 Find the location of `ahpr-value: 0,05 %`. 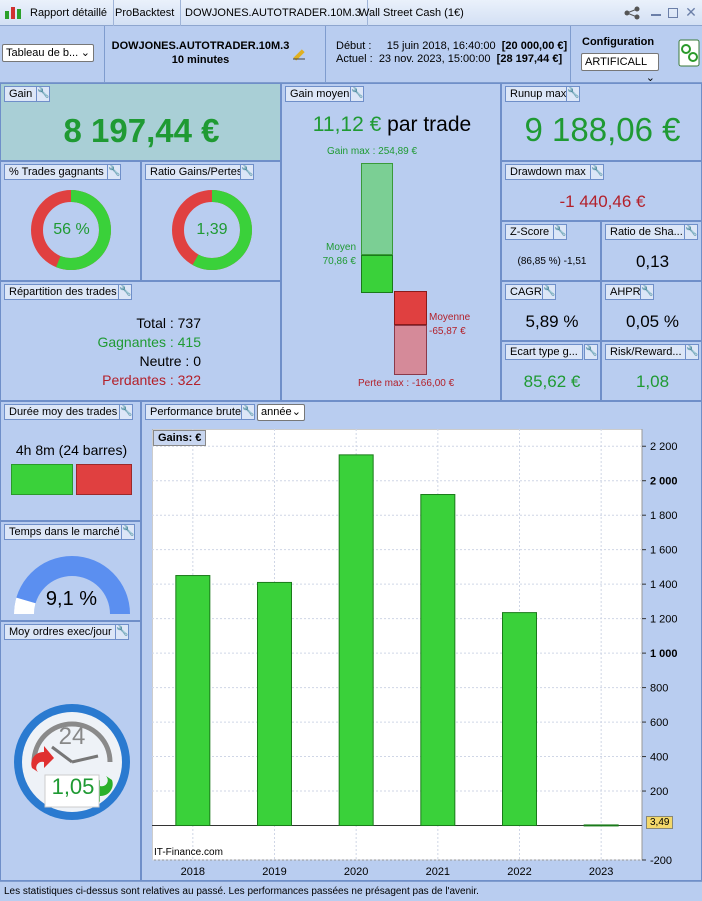

ahpr-value: 0,05 % is located at coordinates (652, 321).